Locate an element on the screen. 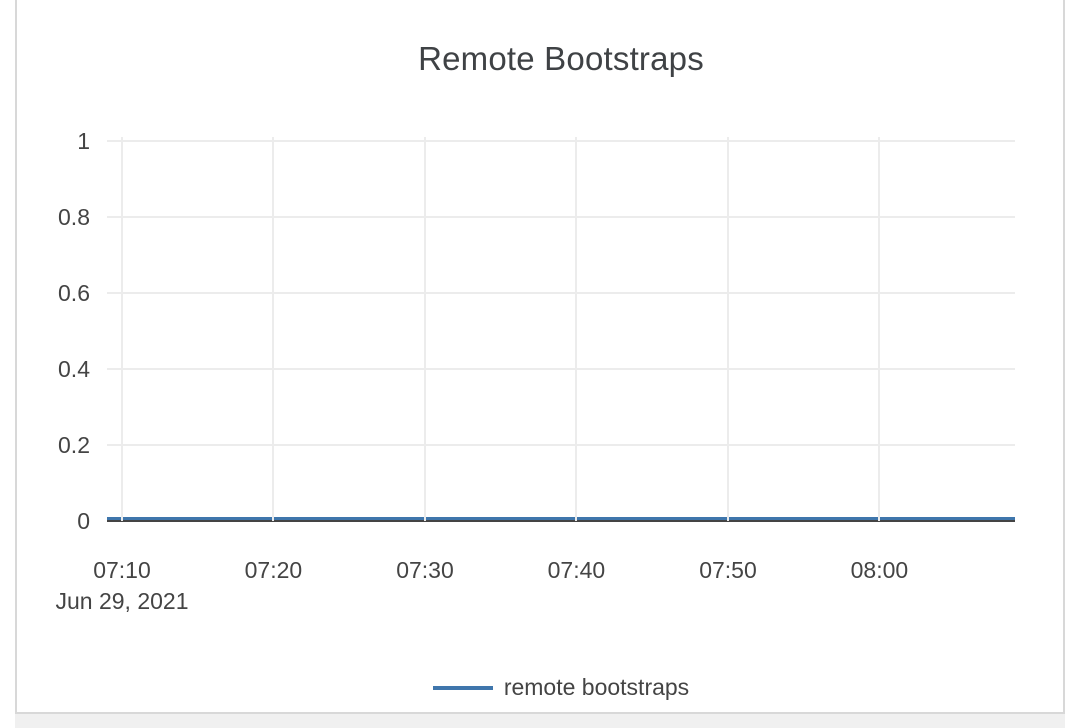 Image resolution: width=1070 pixels, height=728 pixels. legend-line-swatch is located at coordinates (462, 687).